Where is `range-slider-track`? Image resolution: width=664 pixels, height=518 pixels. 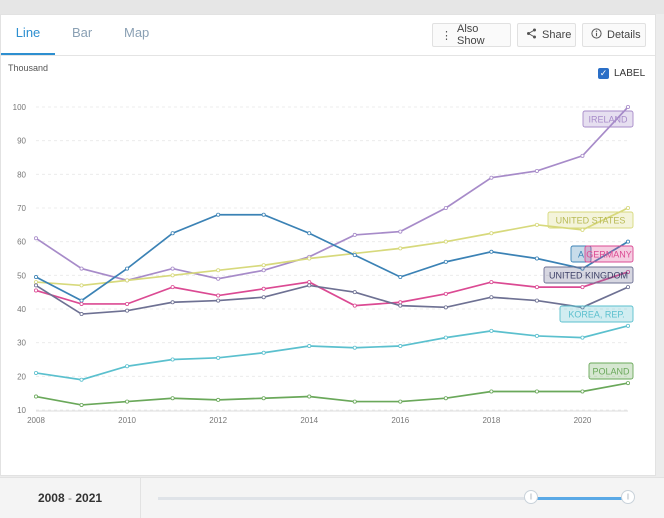 range-slider-track is located at coordinates (393, 498).